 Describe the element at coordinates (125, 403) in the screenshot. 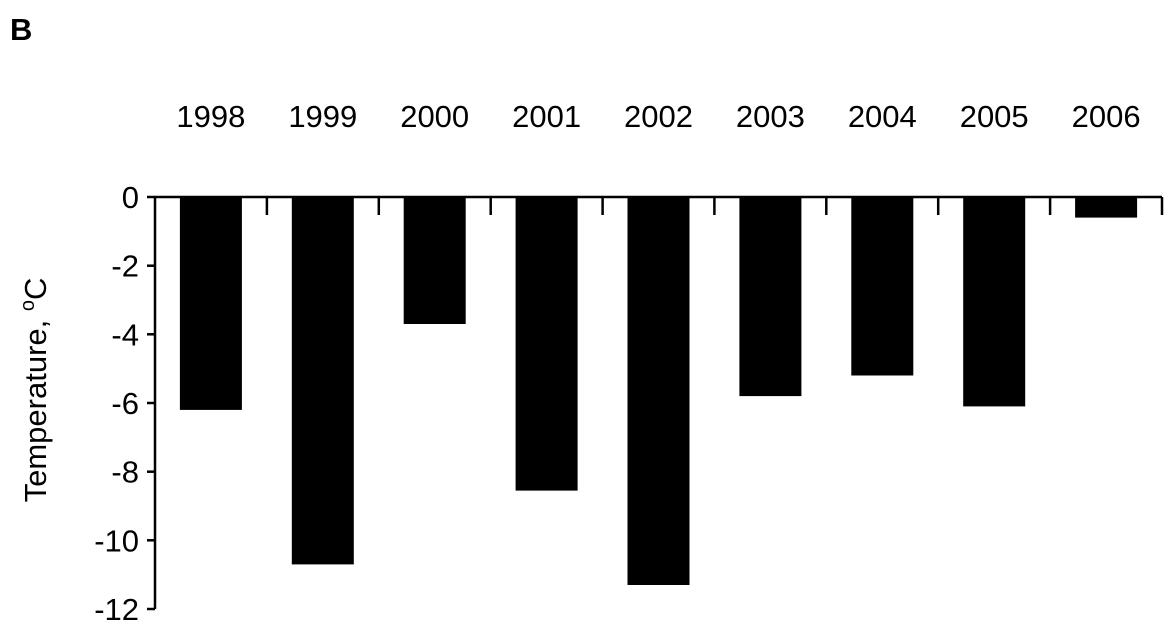

I see `y-tick-label: -6` at that location.